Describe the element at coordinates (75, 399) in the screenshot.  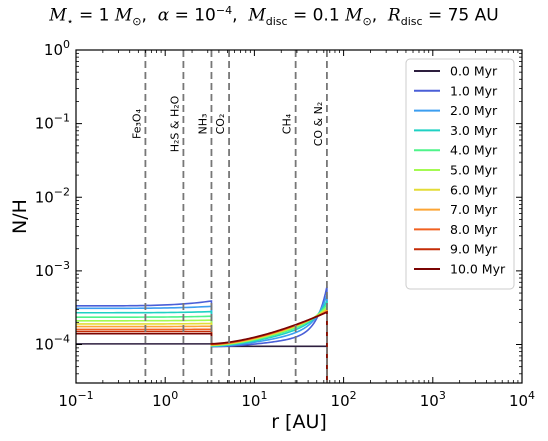
I see `x-tick-label: 10⁻¹` at that location.